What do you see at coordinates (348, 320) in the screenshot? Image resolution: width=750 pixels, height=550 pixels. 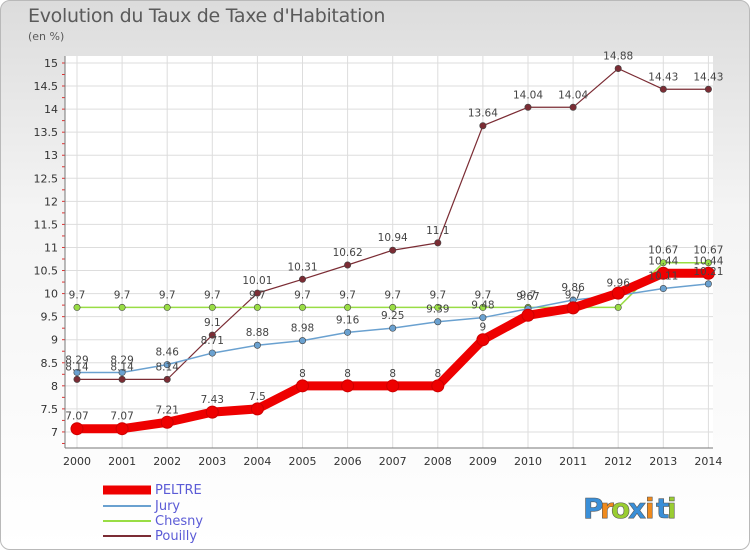 I see `data-label-jury: 9.16` at bounding box center [348, 320].